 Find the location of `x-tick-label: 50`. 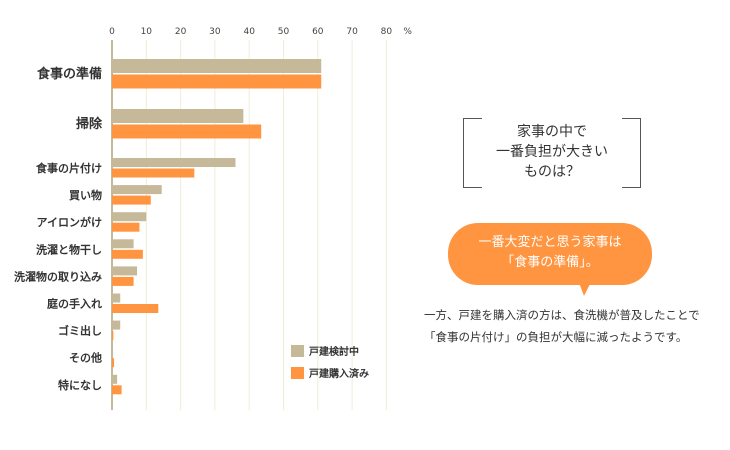

x-tick-label: 50 is located at coordinates (284, 32).